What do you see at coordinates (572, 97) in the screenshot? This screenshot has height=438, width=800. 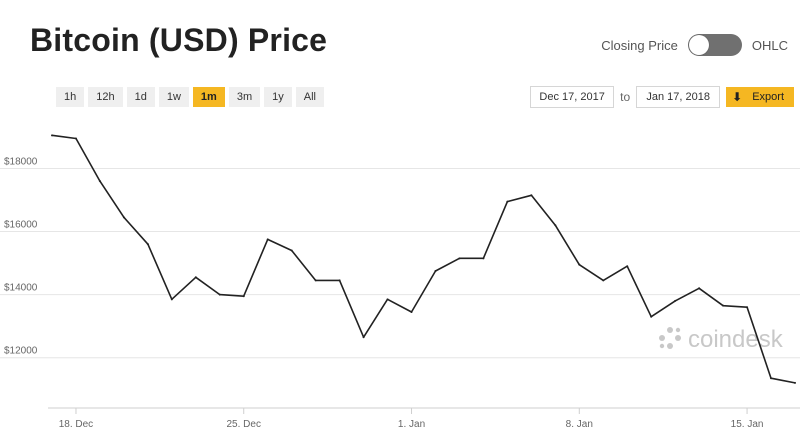 I see `date-from-field: Dec 17, 2017` at bounding box center [572, 97].